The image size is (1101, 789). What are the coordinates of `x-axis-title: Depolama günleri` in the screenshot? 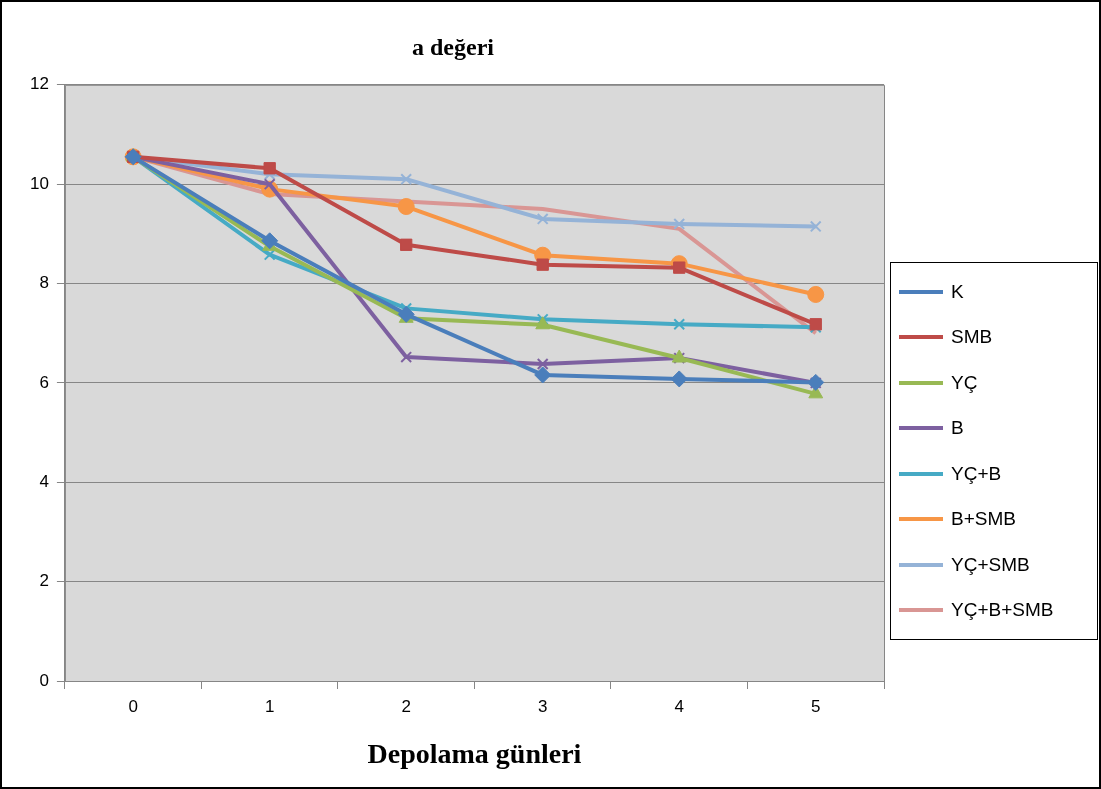 It's located at (474, 754).